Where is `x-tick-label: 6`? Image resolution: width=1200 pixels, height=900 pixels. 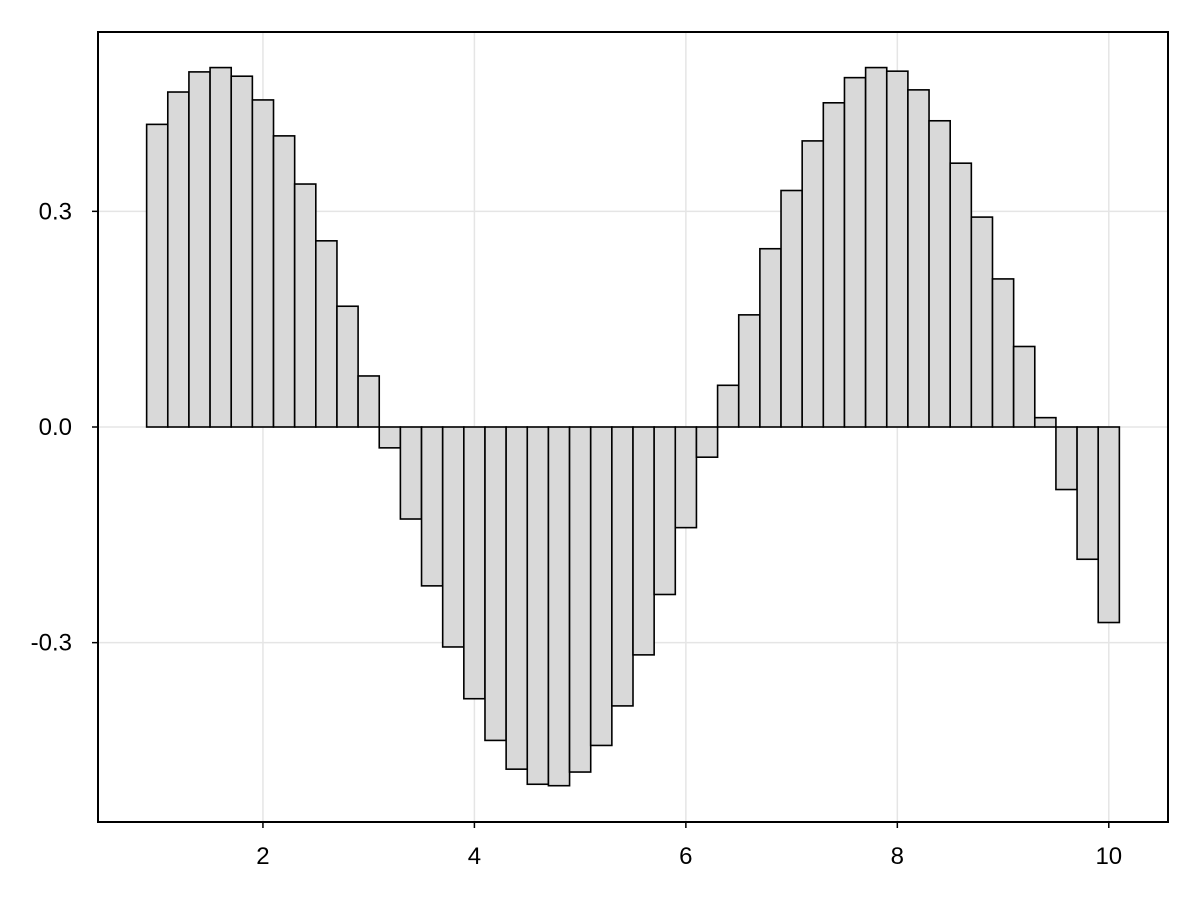 x-tick-label: 6 is located at coordinates (685, 856).